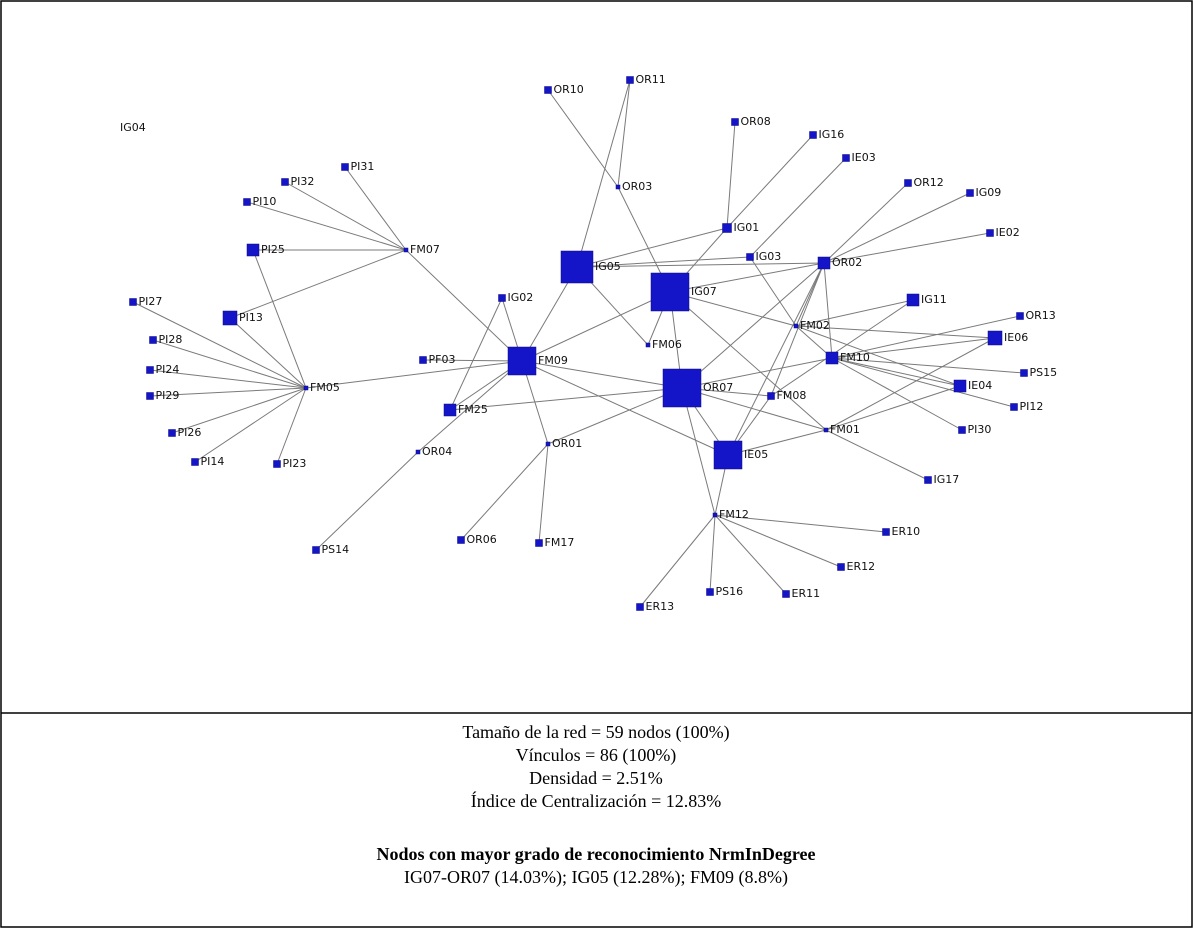 The height and width of the screenshot is (928, 1193). Describe the element at coordinates (171, 339) in the screenshot. I see `node-label: PI28` at that location.